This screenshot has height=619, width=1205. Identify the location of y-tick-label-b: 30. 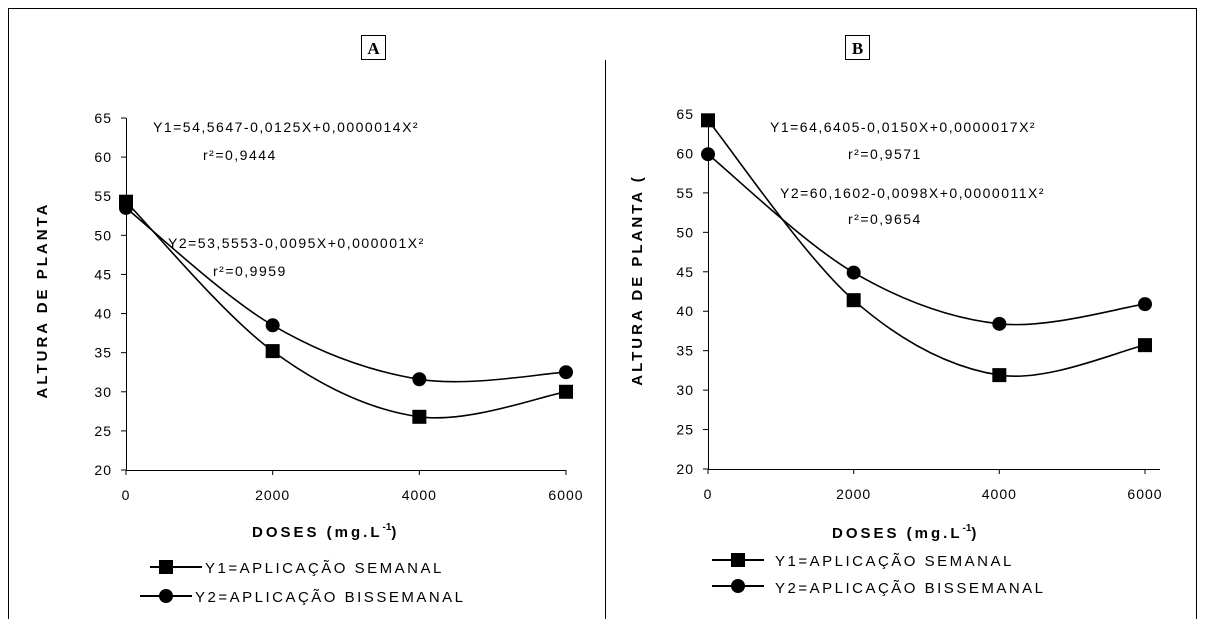
(685, 390).